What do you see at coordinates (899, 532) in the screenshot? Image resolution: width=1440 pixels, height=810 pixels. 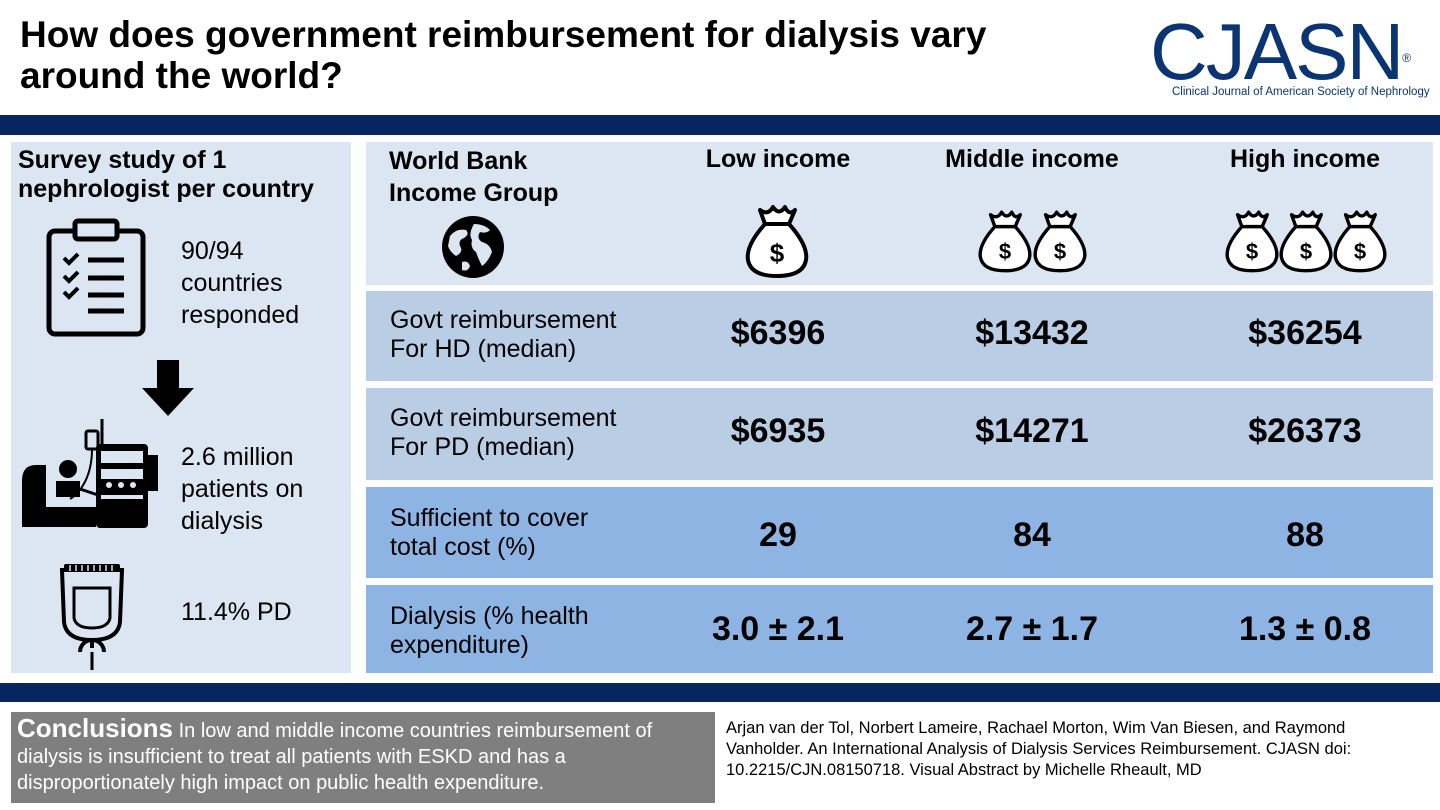 I see `table-row-sufficient` at bounding box center [899, 532].